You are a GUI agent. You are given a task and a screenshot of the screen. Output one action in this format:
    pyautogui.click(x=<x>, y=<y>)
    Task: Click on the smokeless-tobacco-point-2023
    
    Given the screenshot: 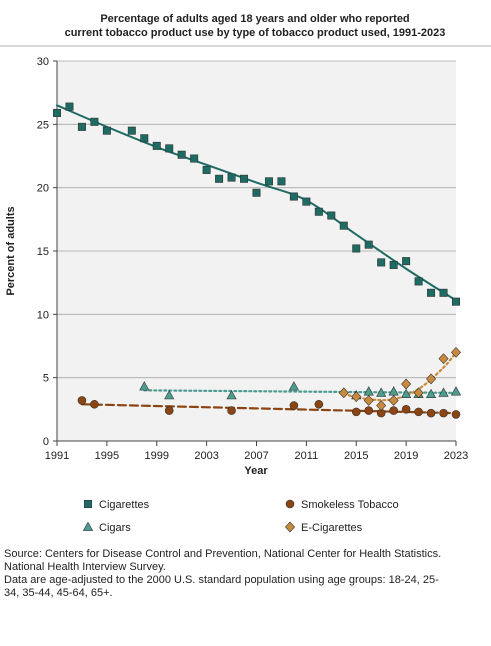 What is the action you would take?
    pyautogui.click(x=456, y=414)
    